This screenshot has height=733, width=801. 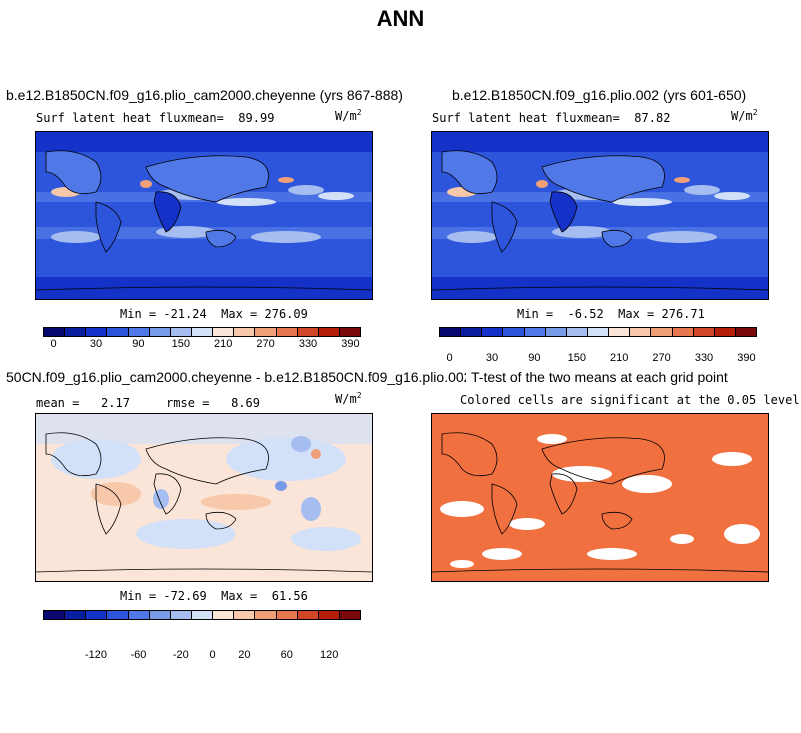 What do you see at coordinates (551, 118) in the screenshot?
I see `panel-2-subtitle: Surf latent heat fluxmean= 87.82` at bounding box center [551, 118].